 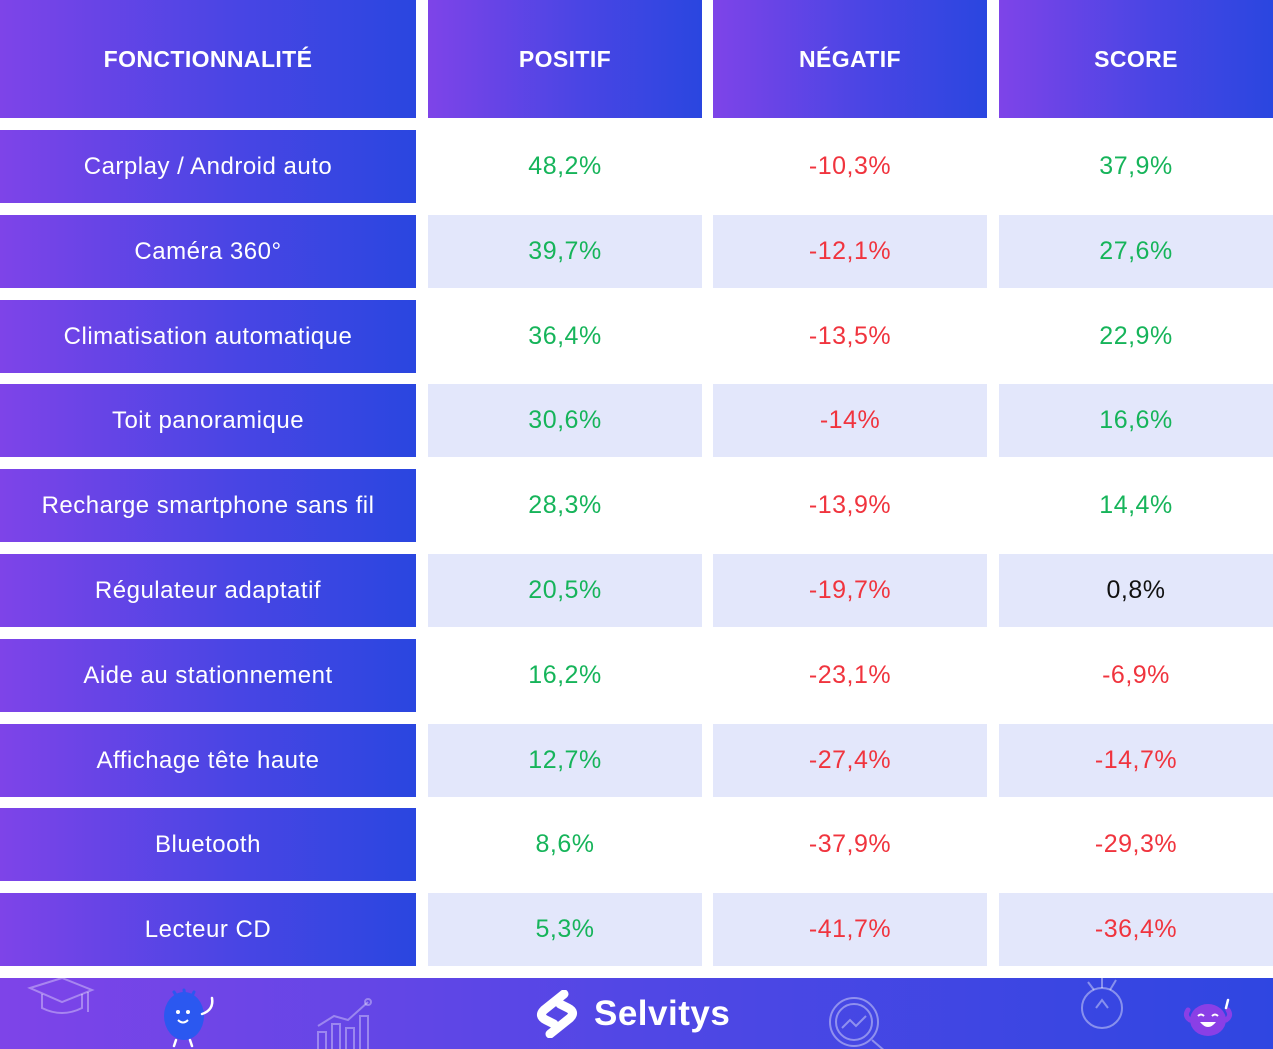 What do you see at coordinates (208, 505) in the screenshot?
I see `feature-cell: Recharge smartphone sans fil` at bounding box center [208, 505].